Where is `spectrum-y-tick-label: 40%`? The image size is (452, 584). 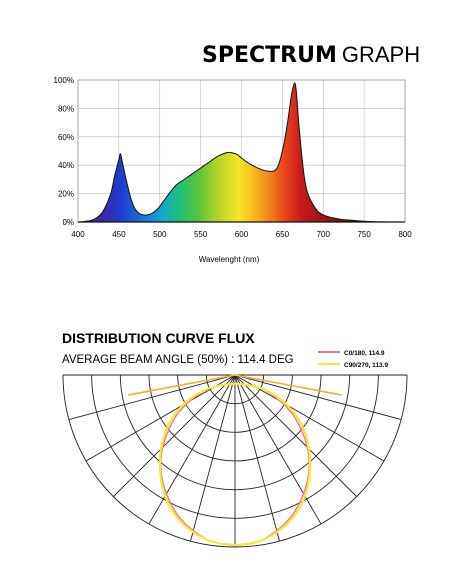
spectrum-y-tick-label: 40% is located at coordinates (66, 165).